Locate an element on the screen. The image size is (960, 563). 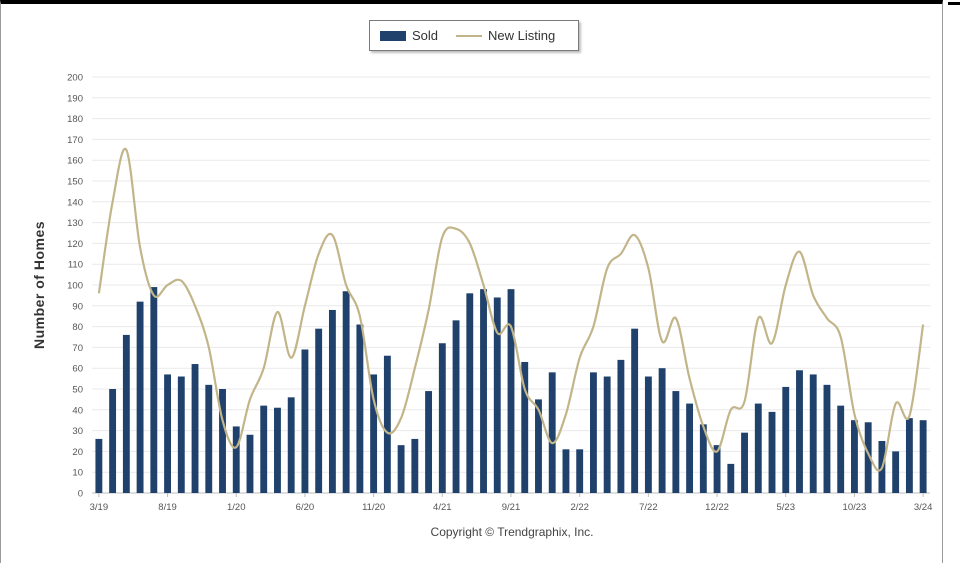
y-tick-label: 40 is located at coordinates (77, 410).